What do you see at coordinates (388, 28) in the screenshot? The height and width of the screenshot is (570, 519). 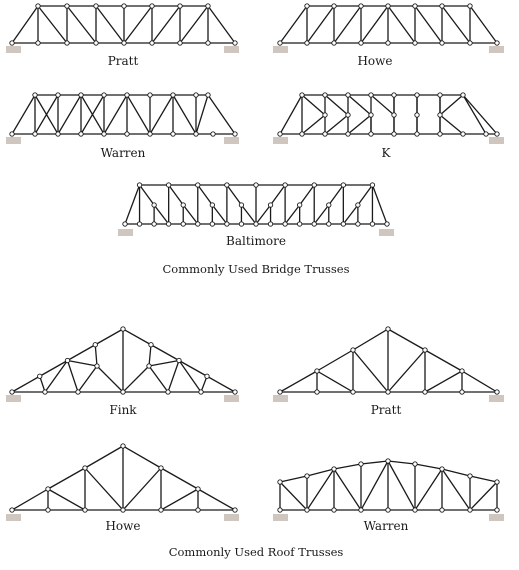 I see `bridge-howe-truss` at bounding box center [388, 28].